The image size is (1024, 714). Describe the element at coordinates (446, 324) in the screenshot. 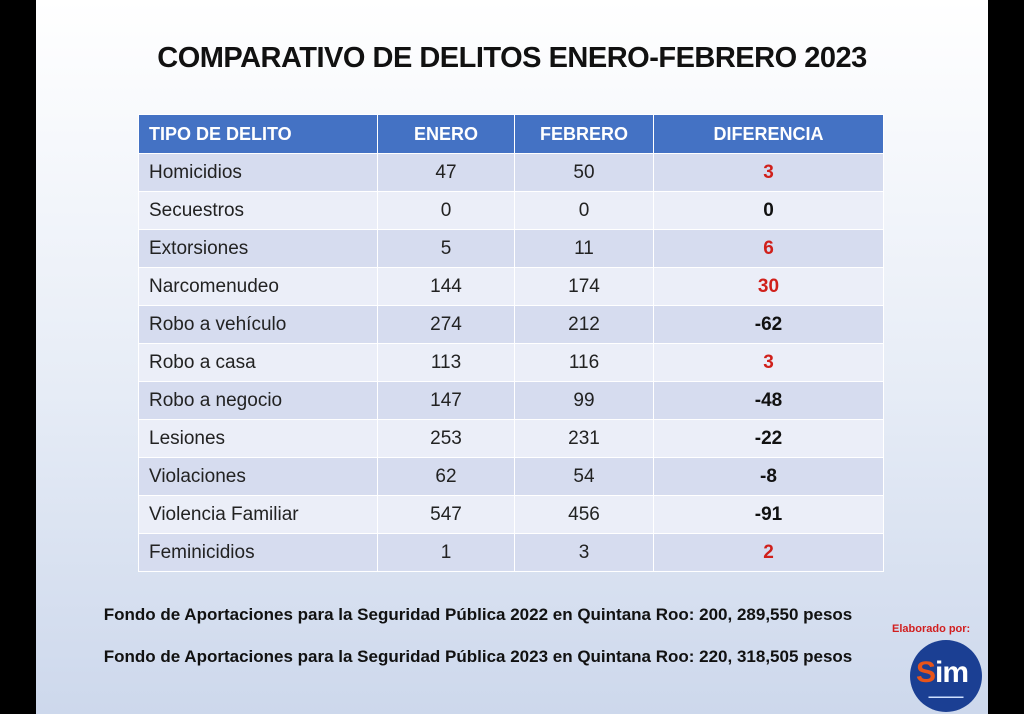

I see `cell-enero: 274` at that location.